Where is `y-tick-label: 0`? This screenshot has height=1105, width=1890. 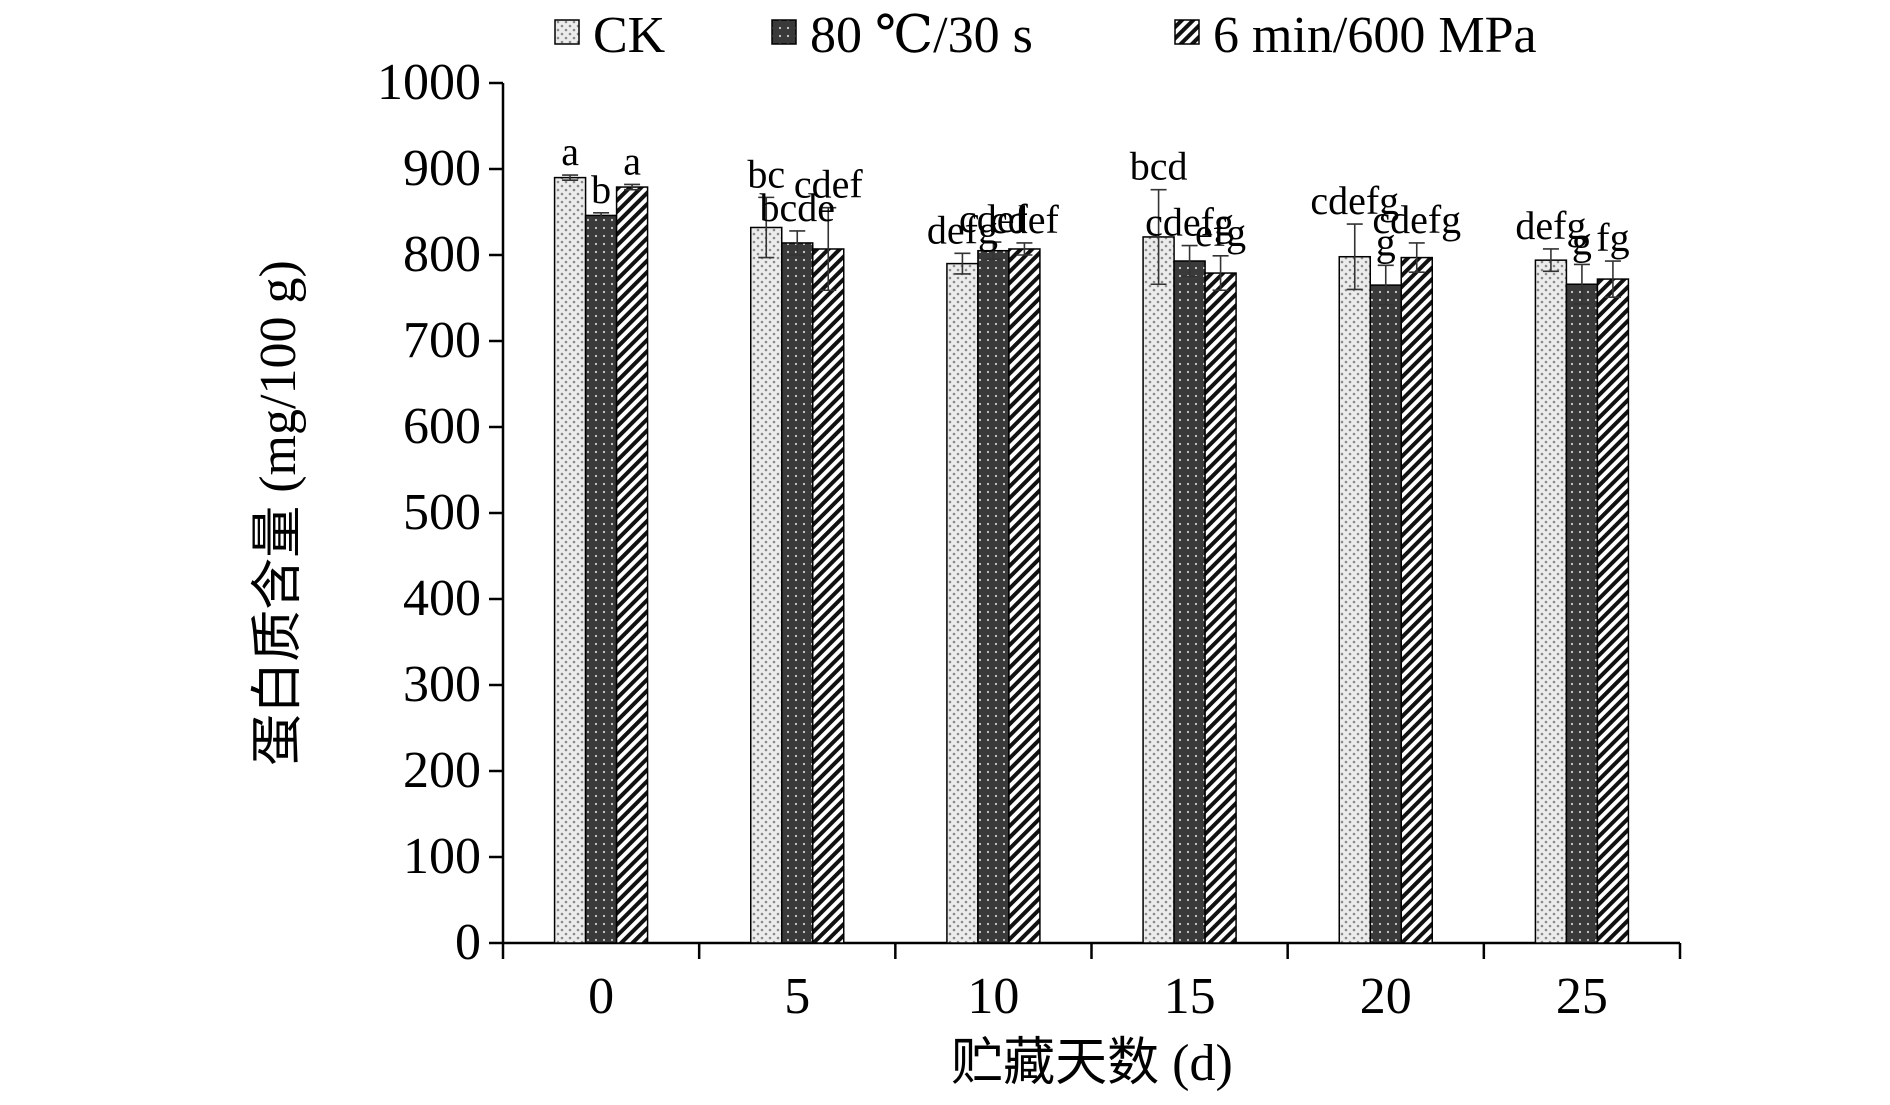 y-tick-label: 0 is located at coordinates (468, 942).